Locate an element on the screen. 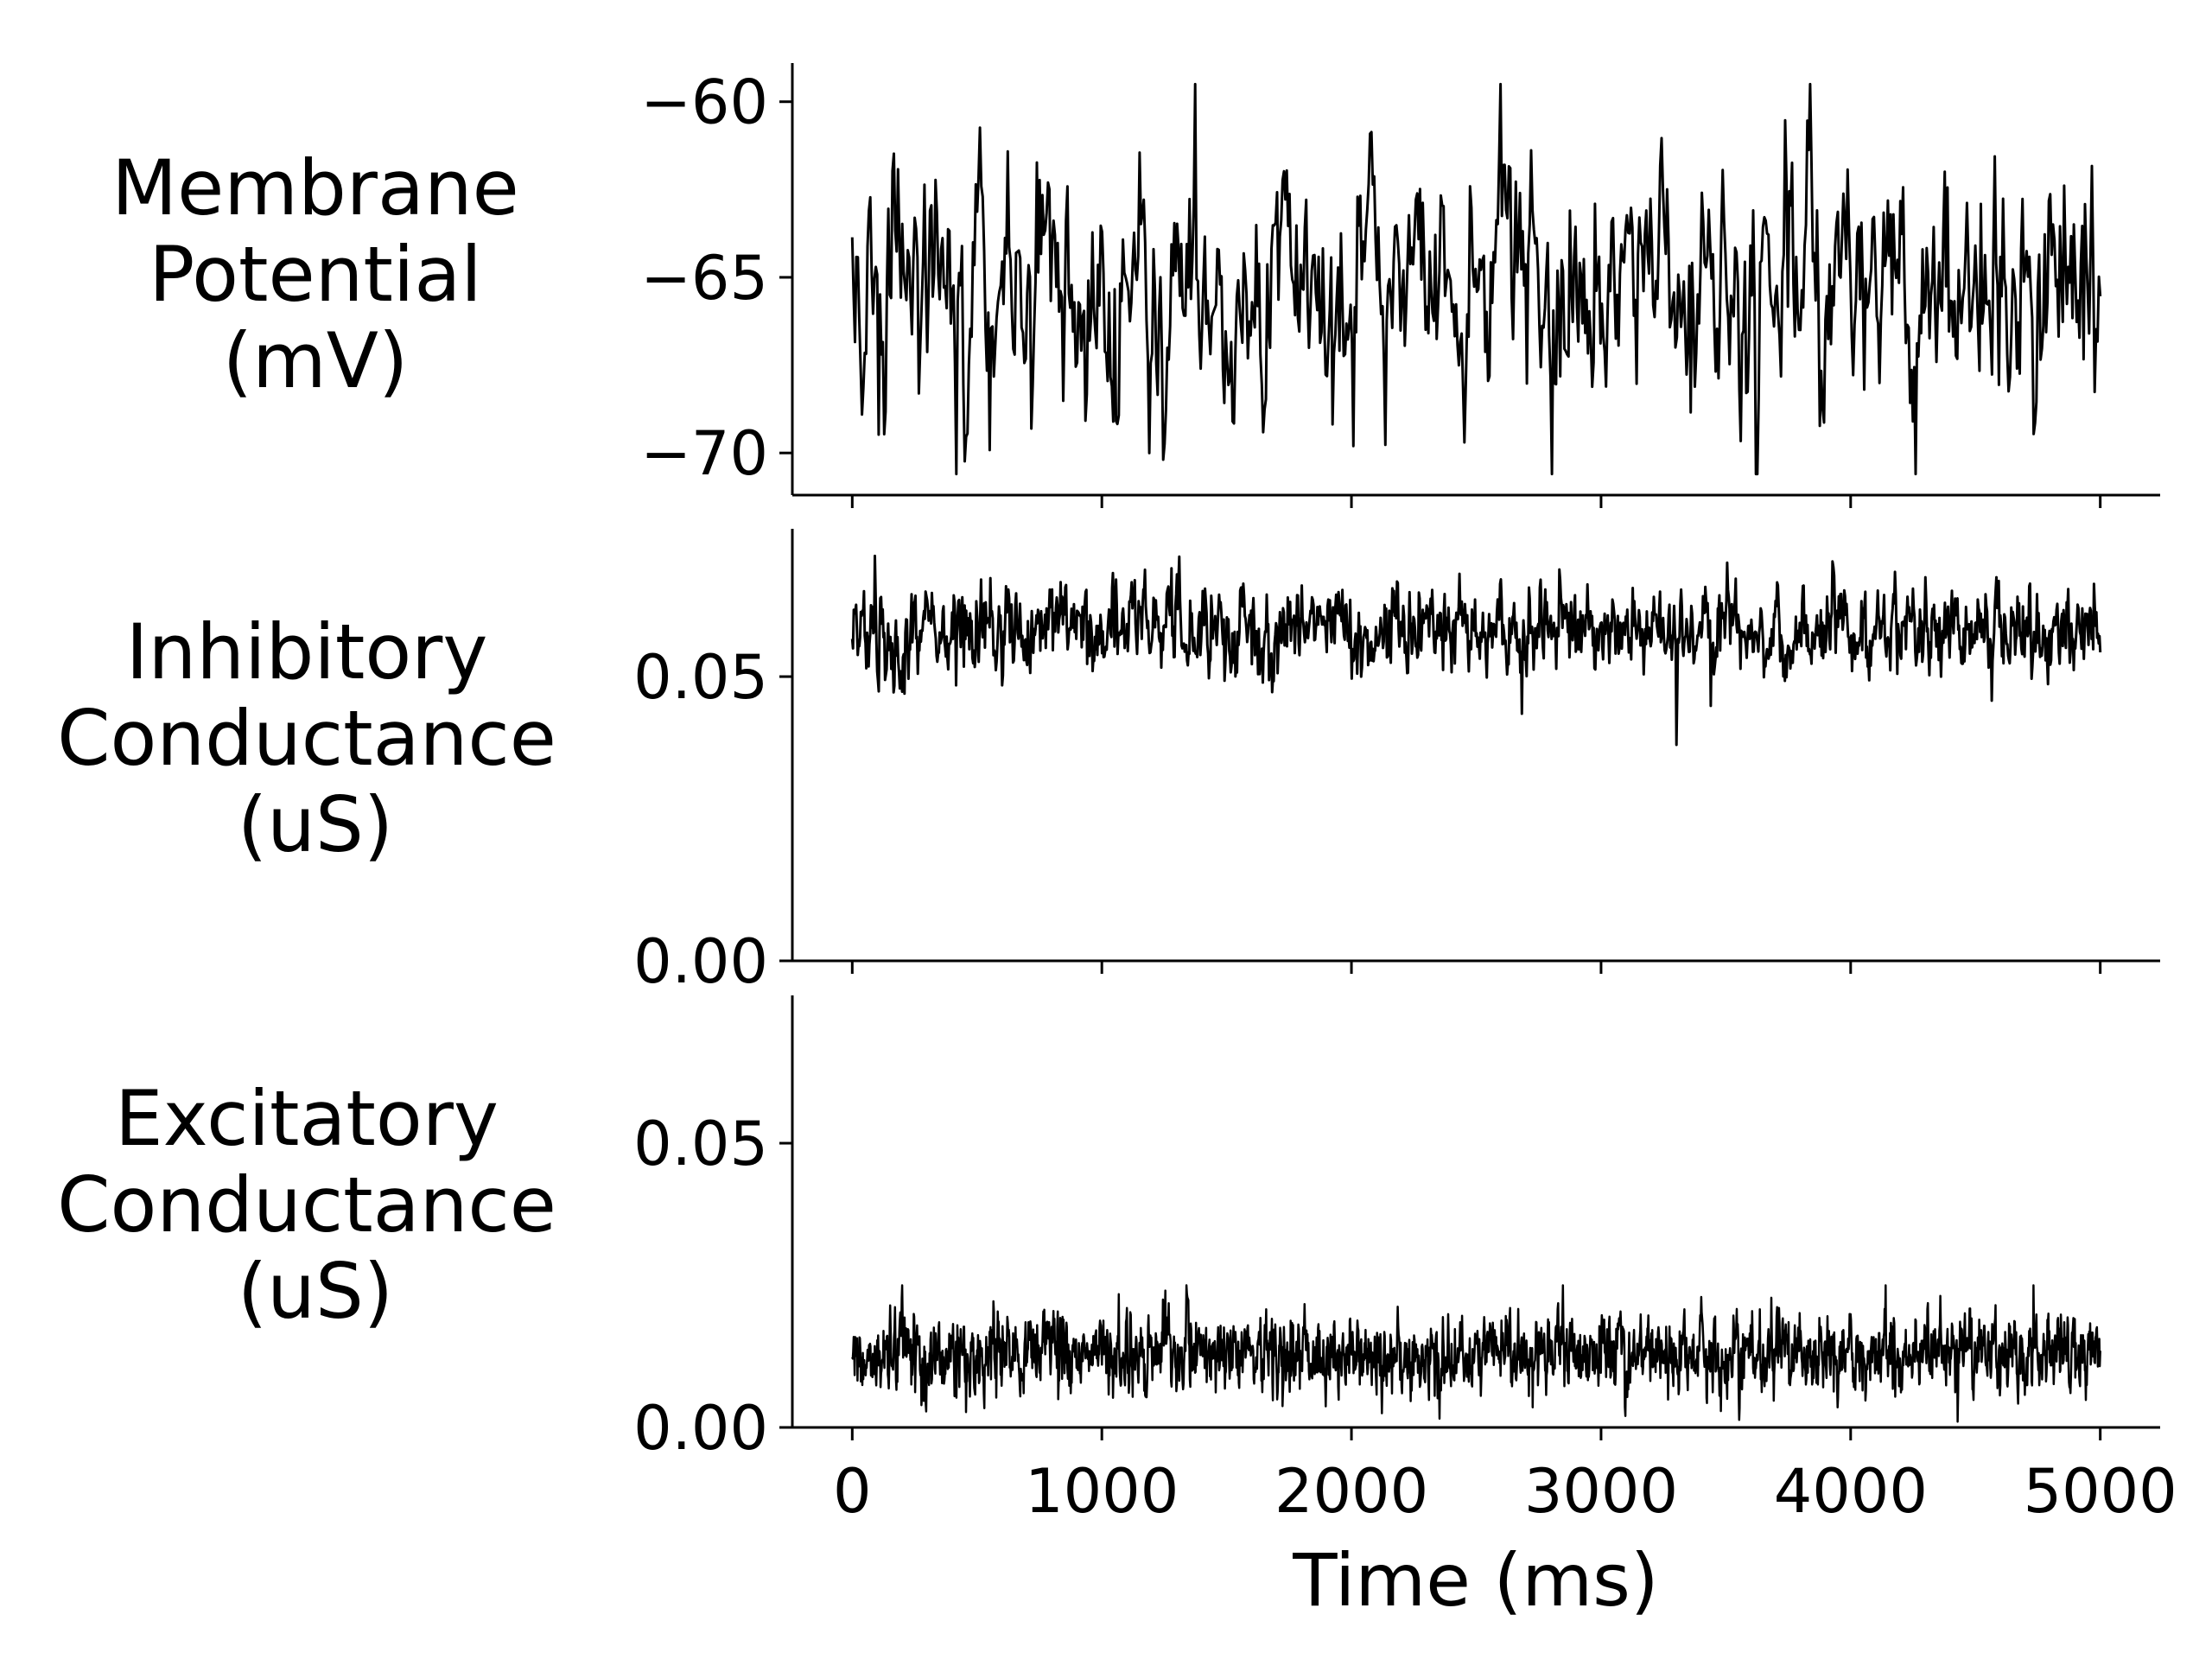  ylabel-membrane-line-1: Membrane is located at coordinates (315, 187).